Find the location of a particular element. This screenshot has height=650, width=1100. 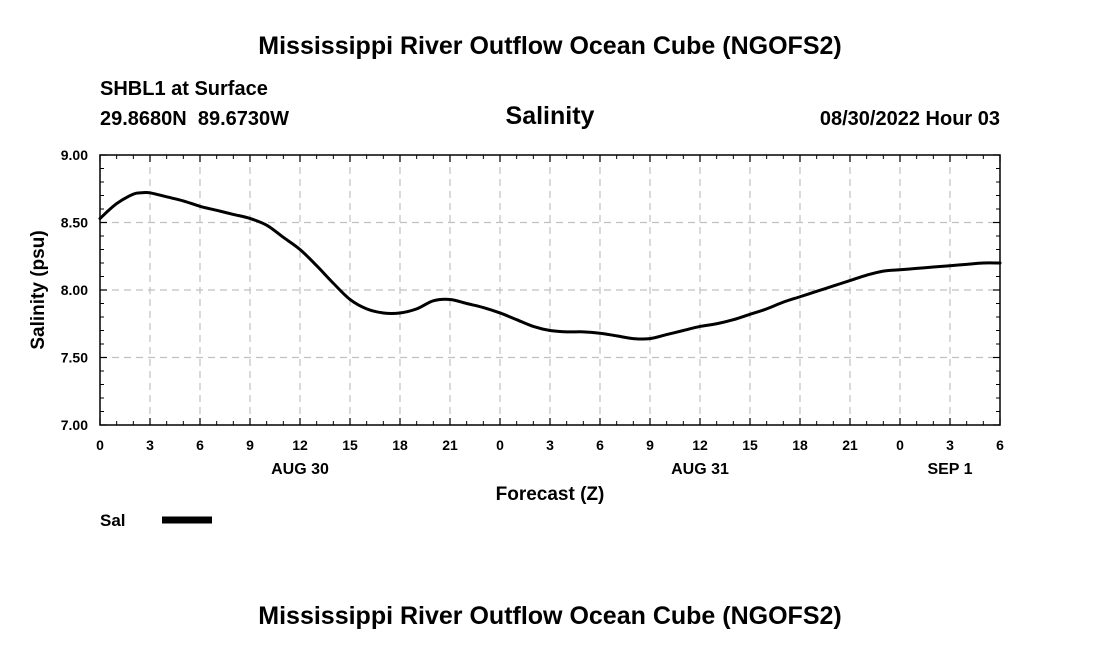

day-label: AUG 31 is located at coordinates (700, 469).